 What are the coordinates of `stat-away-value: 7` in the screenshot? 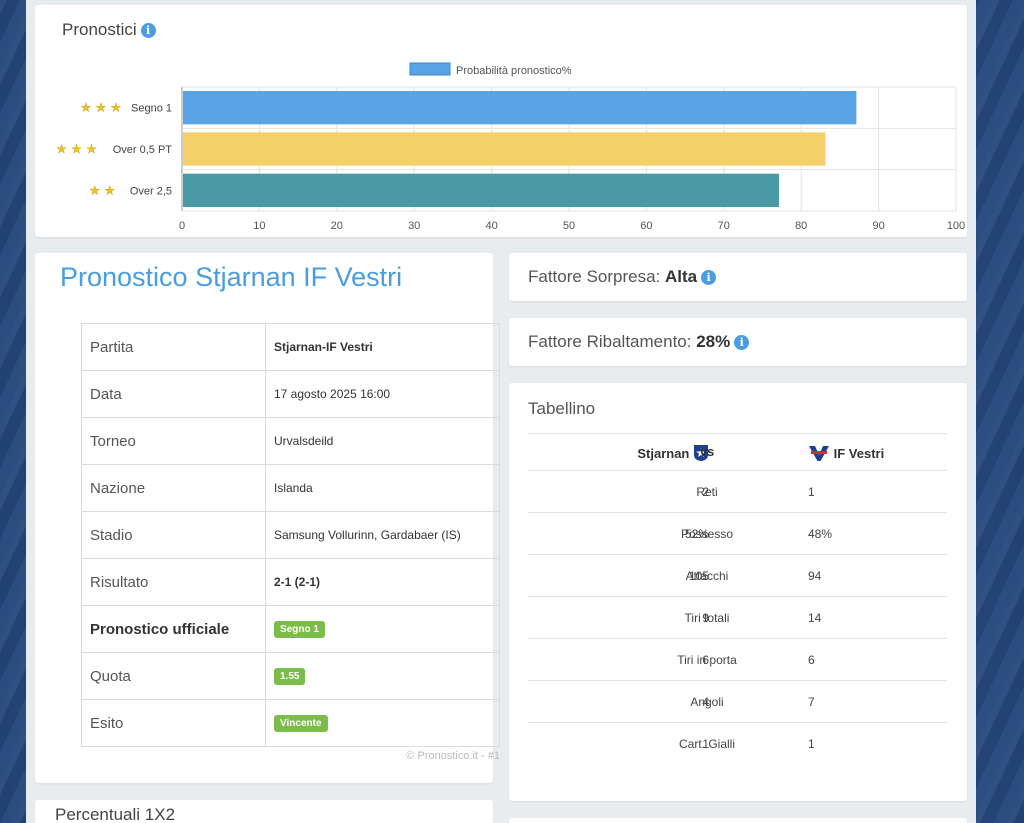 It's located at (811, 702).